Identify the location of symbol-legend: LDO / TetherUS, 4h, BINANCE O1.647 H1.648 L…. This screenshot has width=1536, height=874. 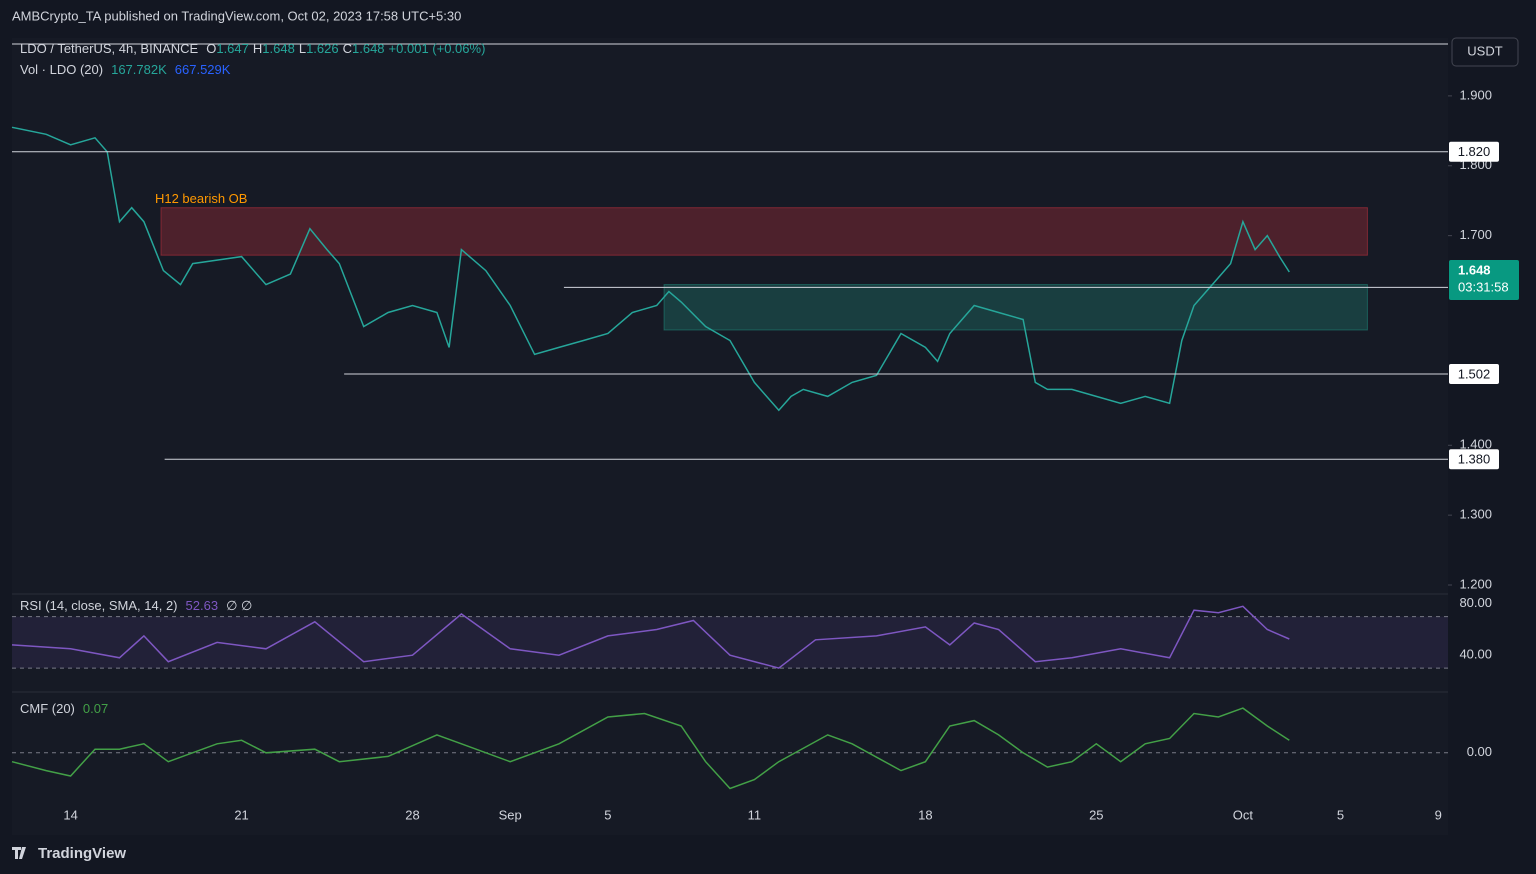
(252, 48).